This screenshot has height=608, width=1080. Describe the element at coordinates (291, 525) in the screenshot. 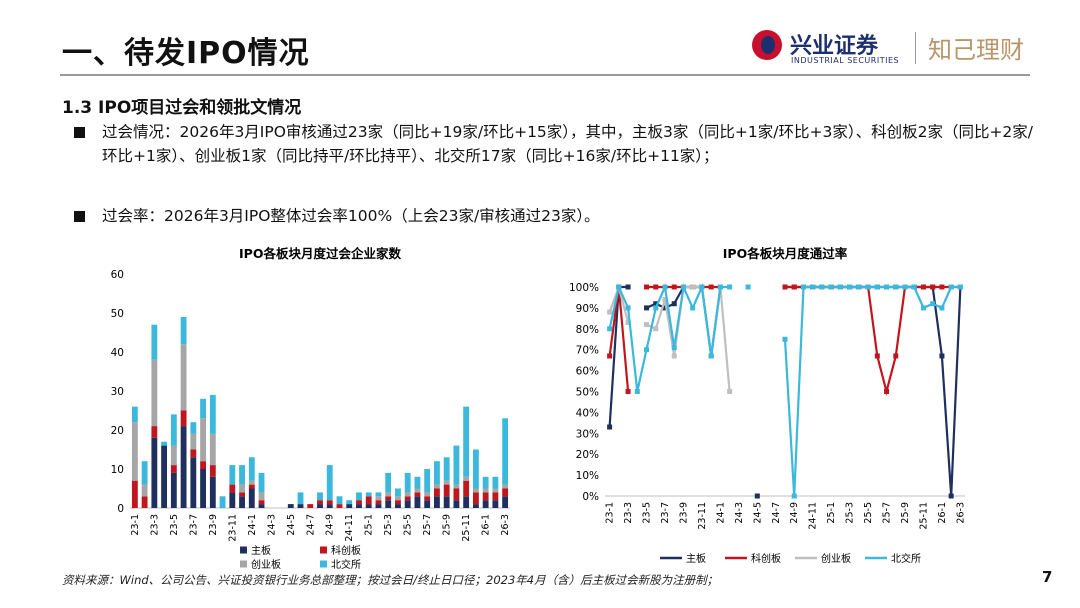

I see `x-tick-label: 24-5` at that location.